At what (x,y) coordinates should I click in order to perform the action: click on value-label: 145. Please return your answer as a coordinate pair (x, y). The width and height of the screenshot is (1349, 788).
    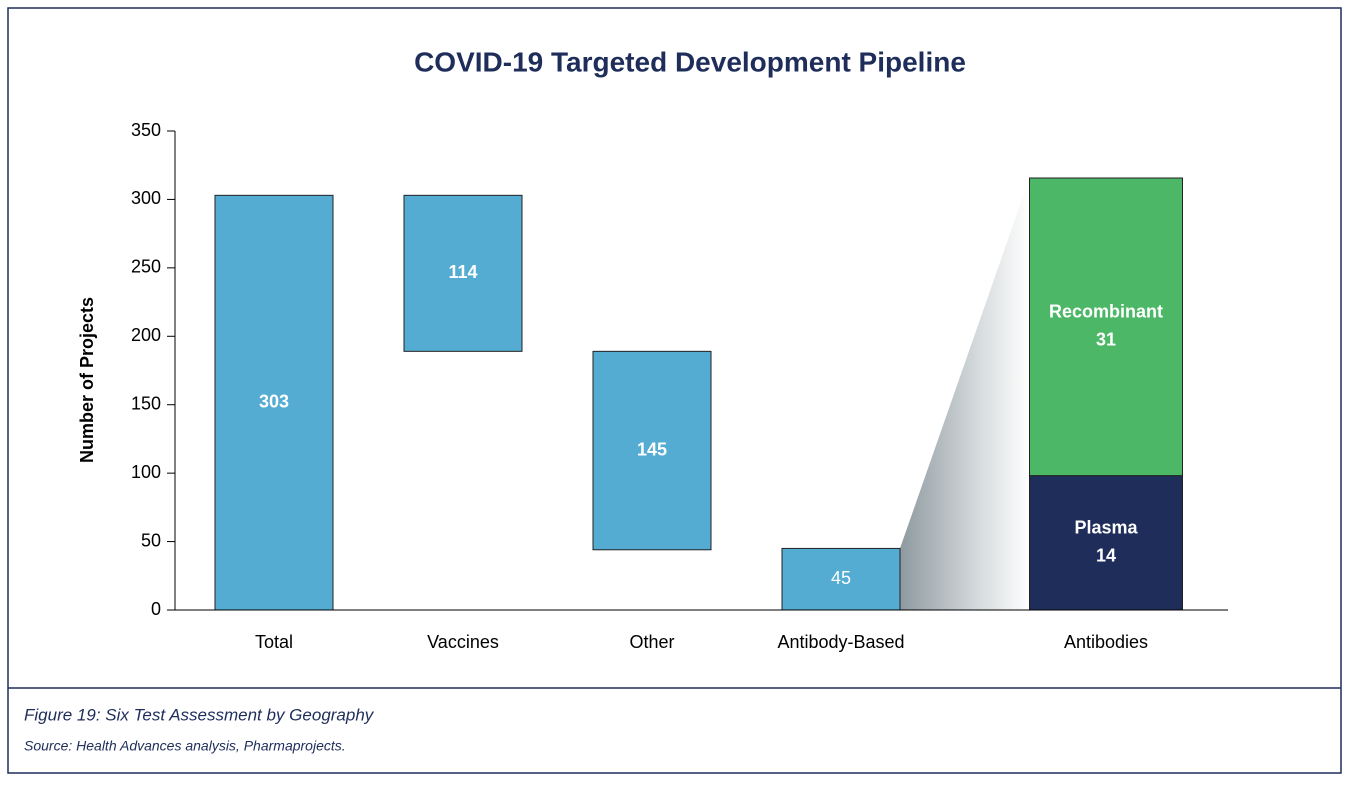
    Looking at the image, I should click on (652, 449).